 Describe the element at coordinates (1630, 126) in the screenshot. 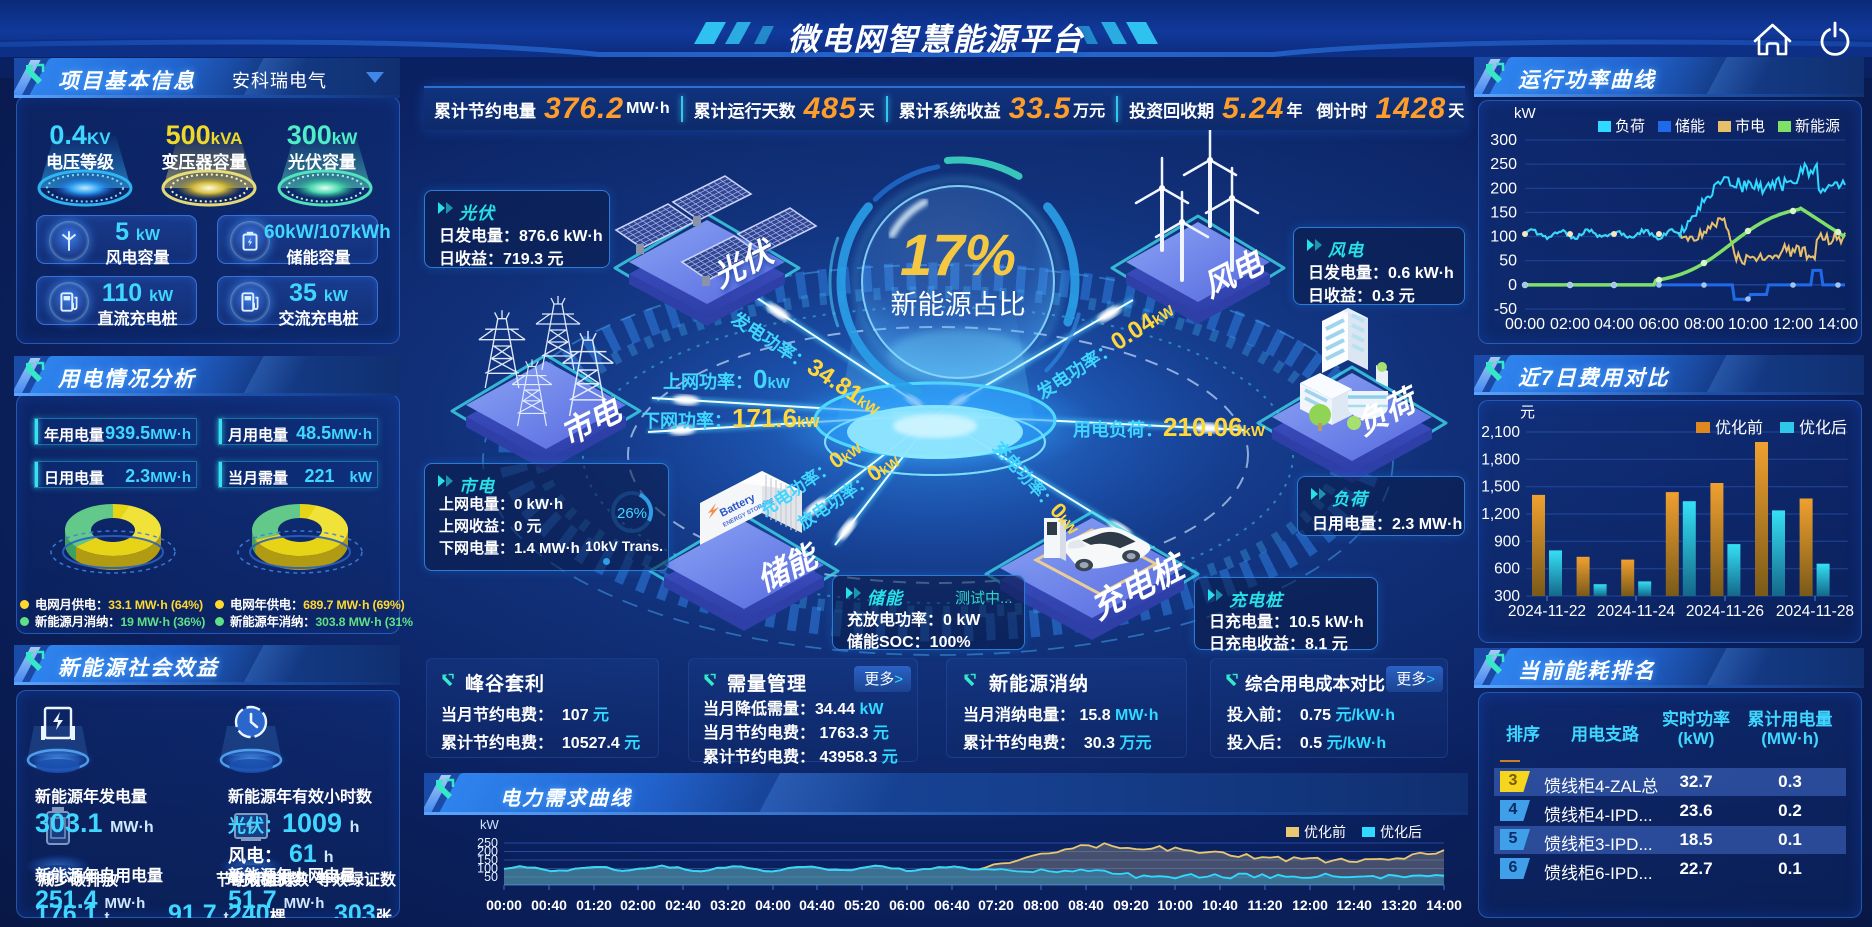

I see `svg-text: 负荷` at that location.